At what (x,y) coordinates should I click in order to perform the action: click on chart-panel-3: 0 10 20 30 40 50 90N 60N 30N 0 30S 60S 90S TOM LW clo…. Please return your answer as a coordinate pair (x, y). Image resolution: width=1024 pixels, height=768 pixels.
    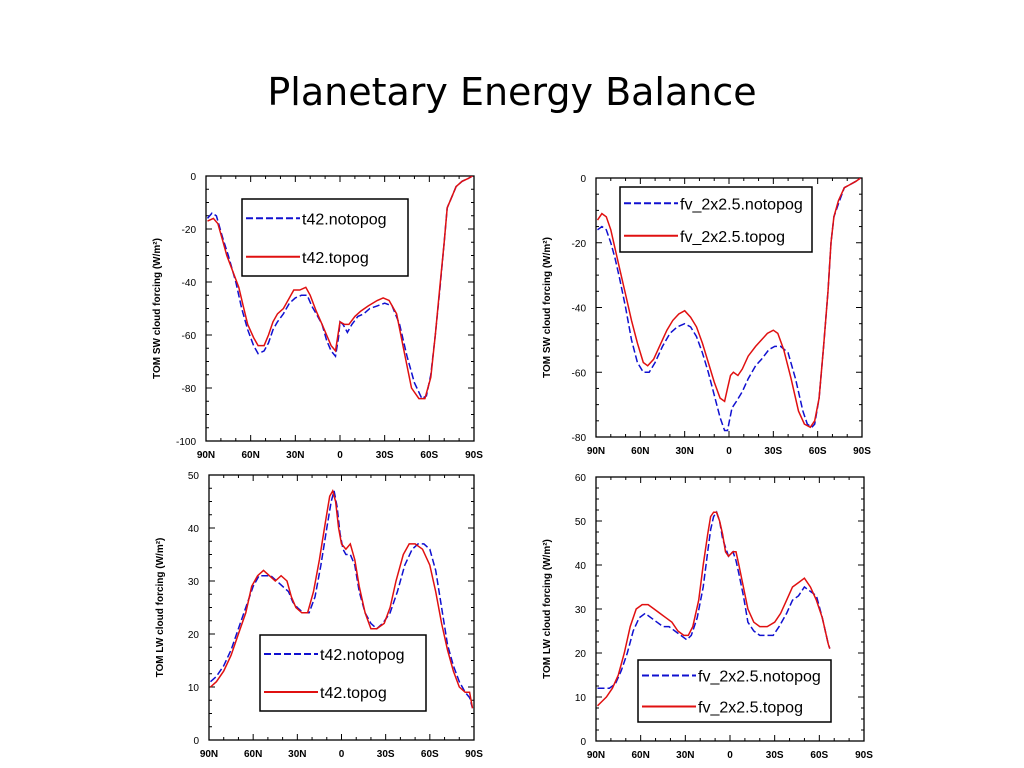
    Looking at the image, I should click on (319, 615).